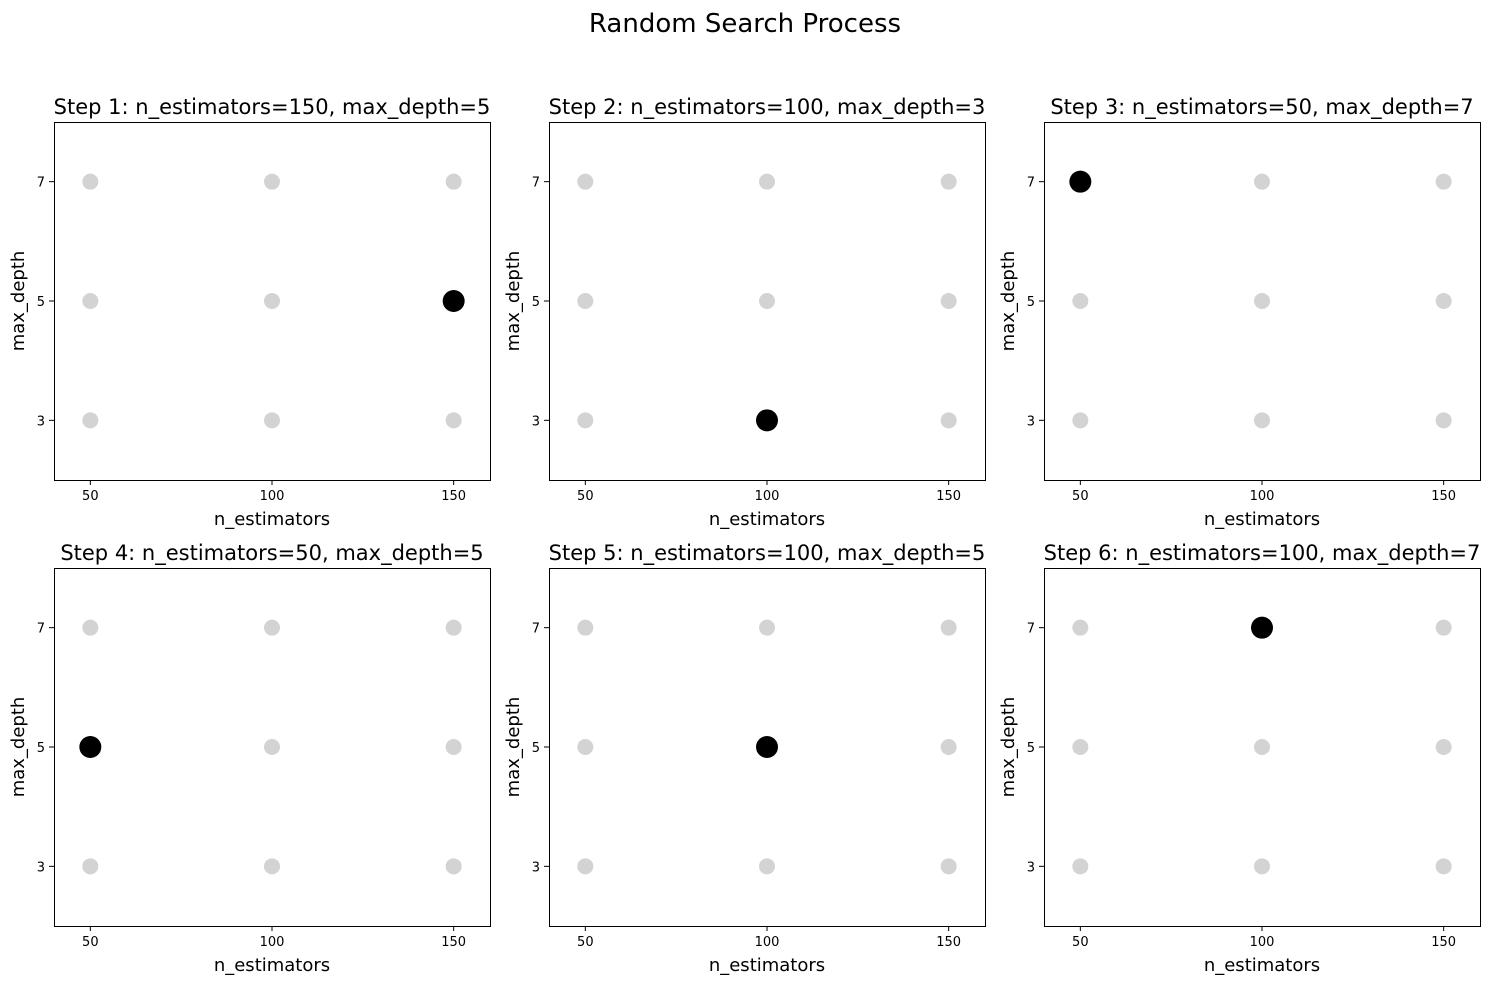  Describe the element at coordinates (271, 553) in the screenshot. I see `subplot-title: Step 4: n_estimators=50, max_depth=5` at that location.